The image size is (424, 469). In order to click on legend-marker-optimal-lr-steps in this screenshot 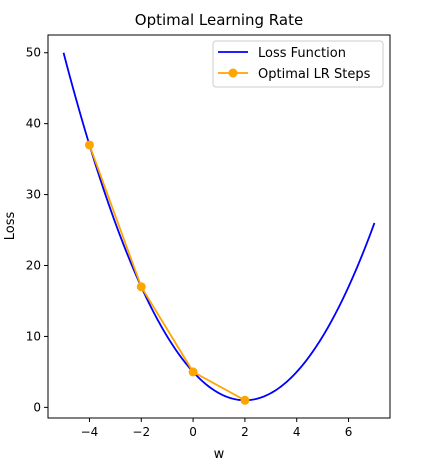, I will do `click(233, 73)`.